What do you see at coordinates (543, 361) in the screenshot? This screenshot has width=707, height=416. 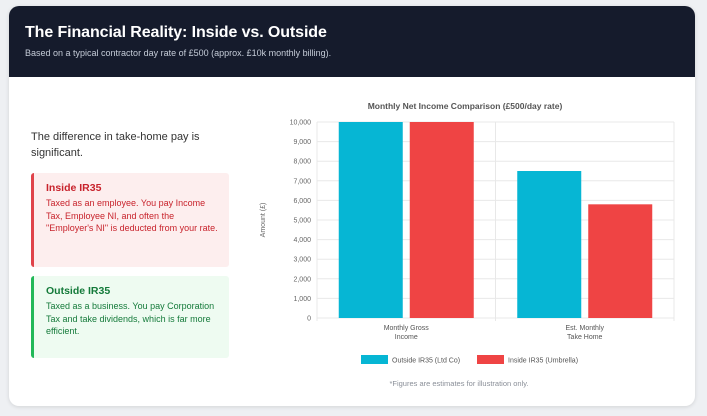 I see `legend-label: Inside IR35 (Umbrella)` at bounding box center [543, 361].